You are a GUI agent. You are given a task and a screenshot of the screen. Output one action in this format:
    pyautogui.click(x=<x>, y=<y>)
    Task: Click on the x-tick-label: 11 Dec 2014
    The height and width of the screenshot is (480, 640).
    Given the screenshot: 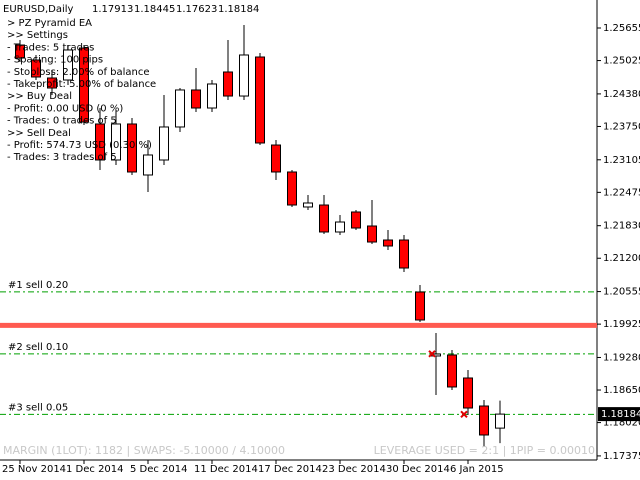 What is the action you would take?
    pyautogui.click(x=226, y=469)
    